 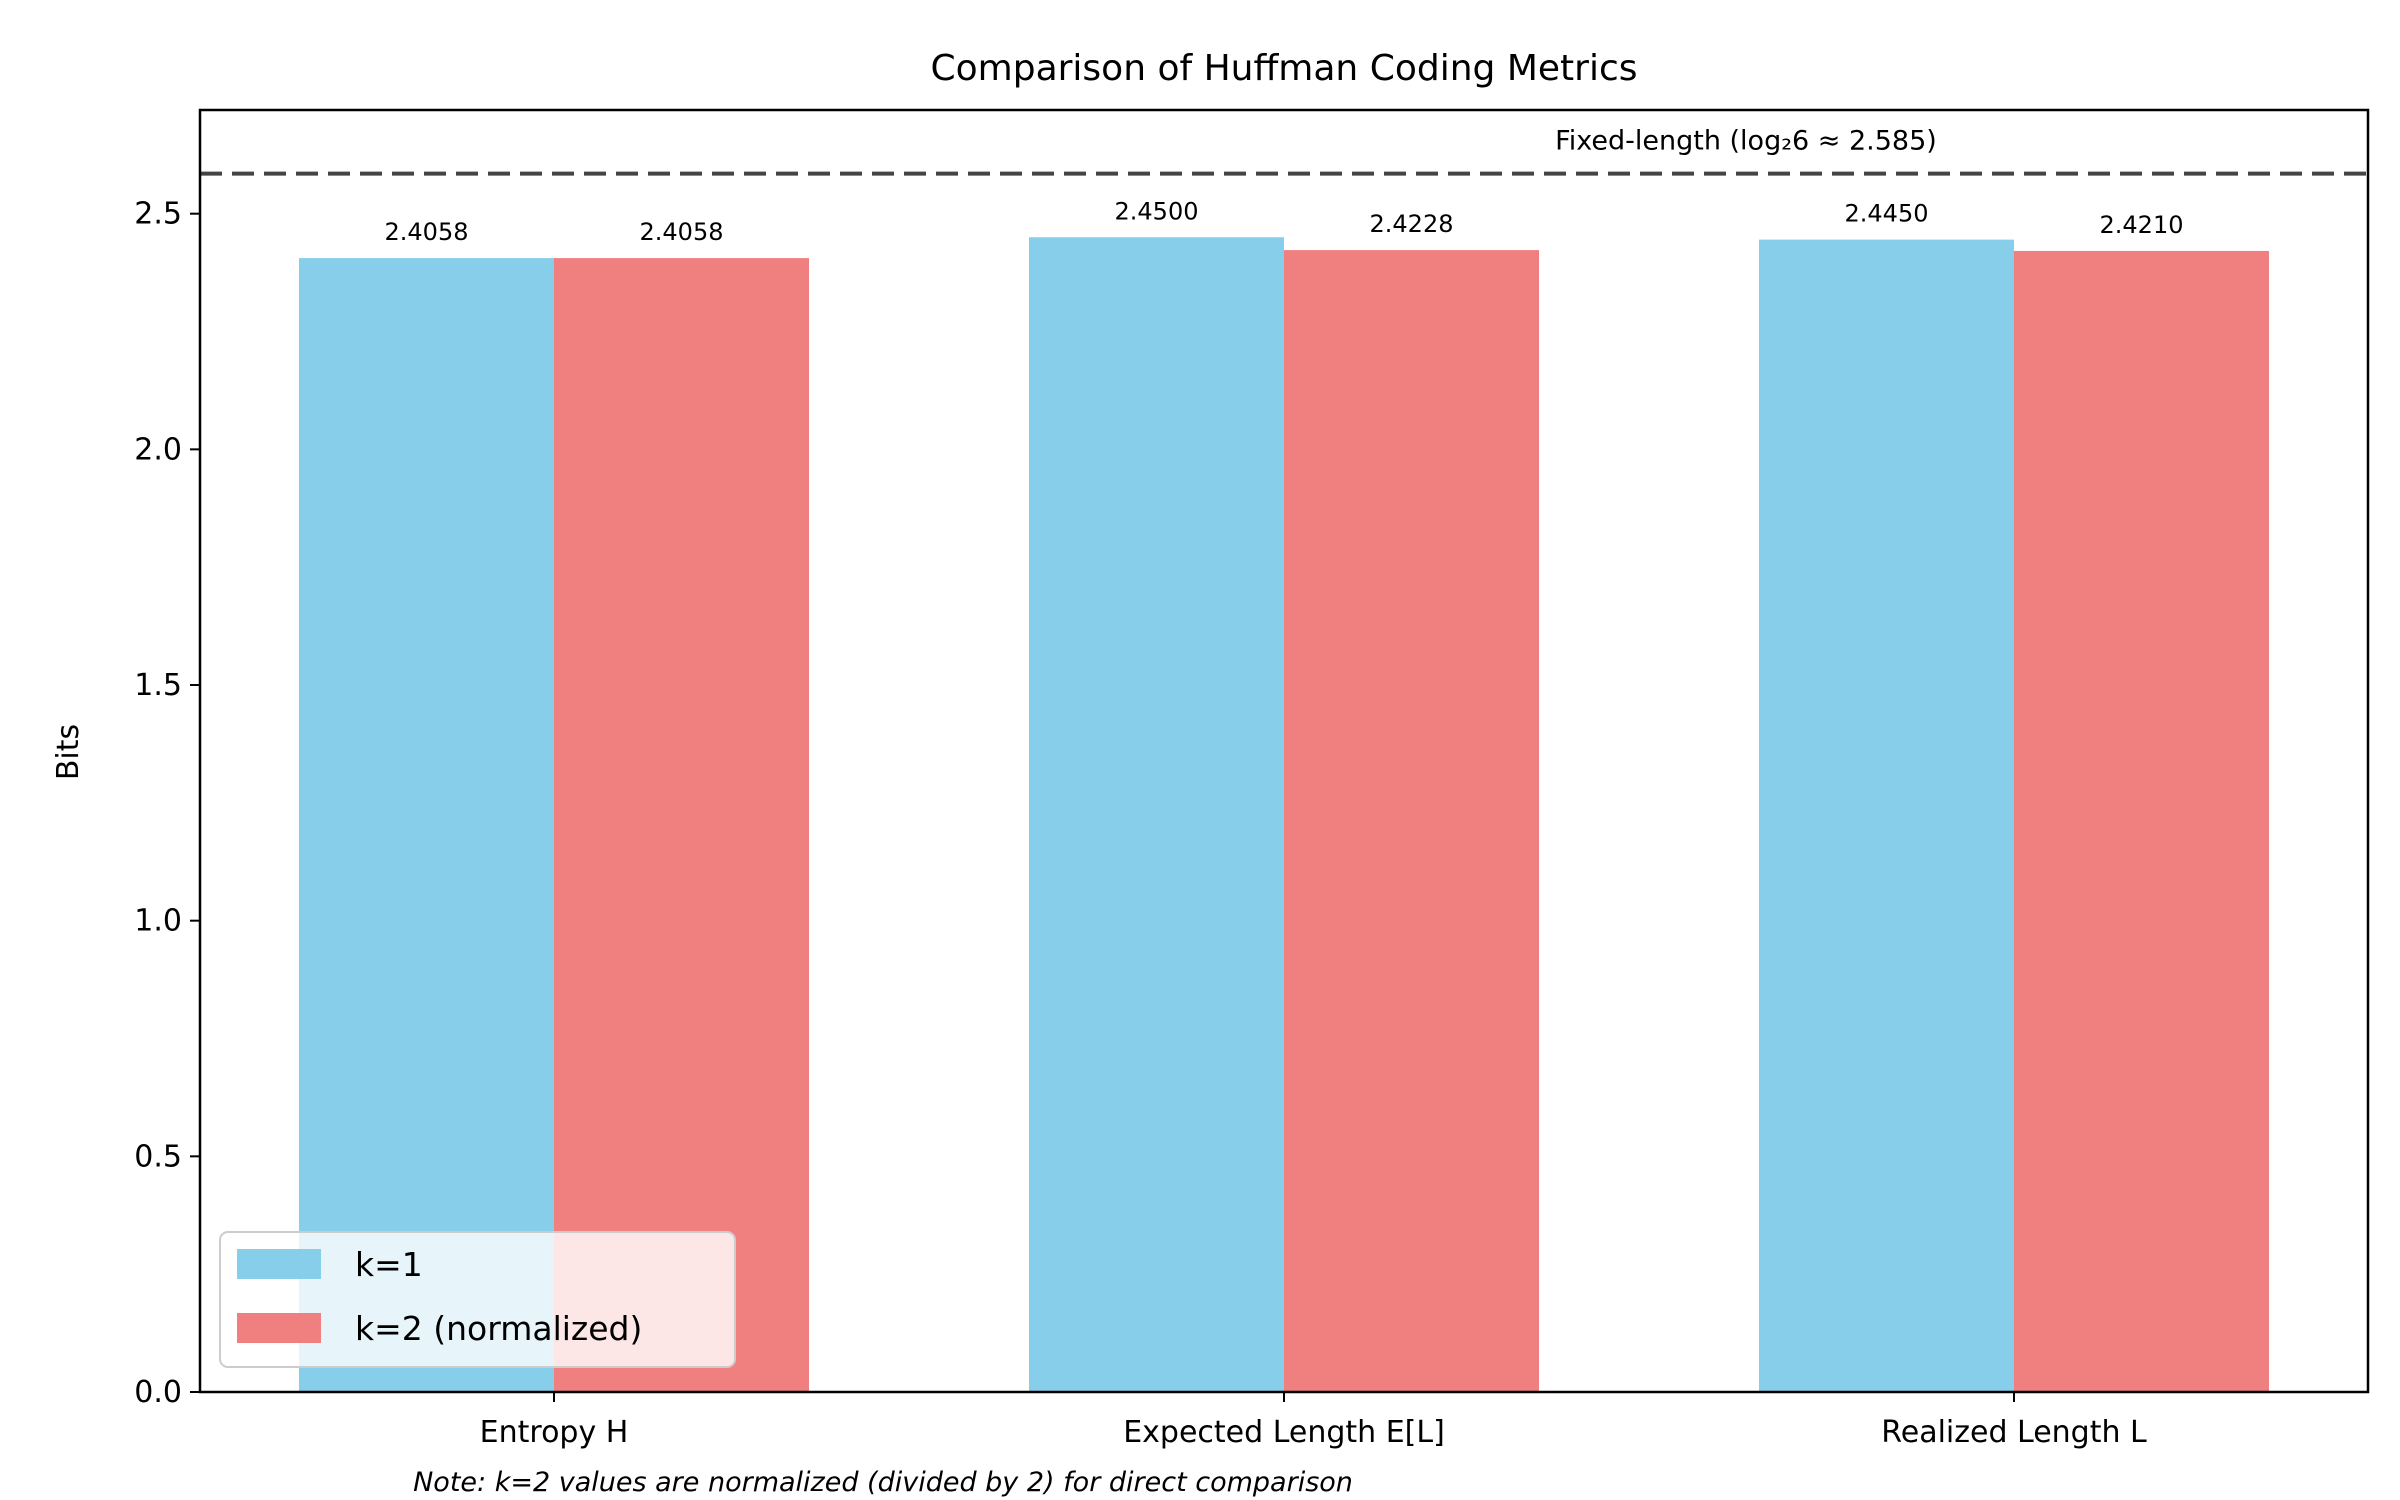 What do you see at coordinates (158, 449) in the screenshot?
I see `y-tick-label: 2.0` at bounding box center [158, 449].